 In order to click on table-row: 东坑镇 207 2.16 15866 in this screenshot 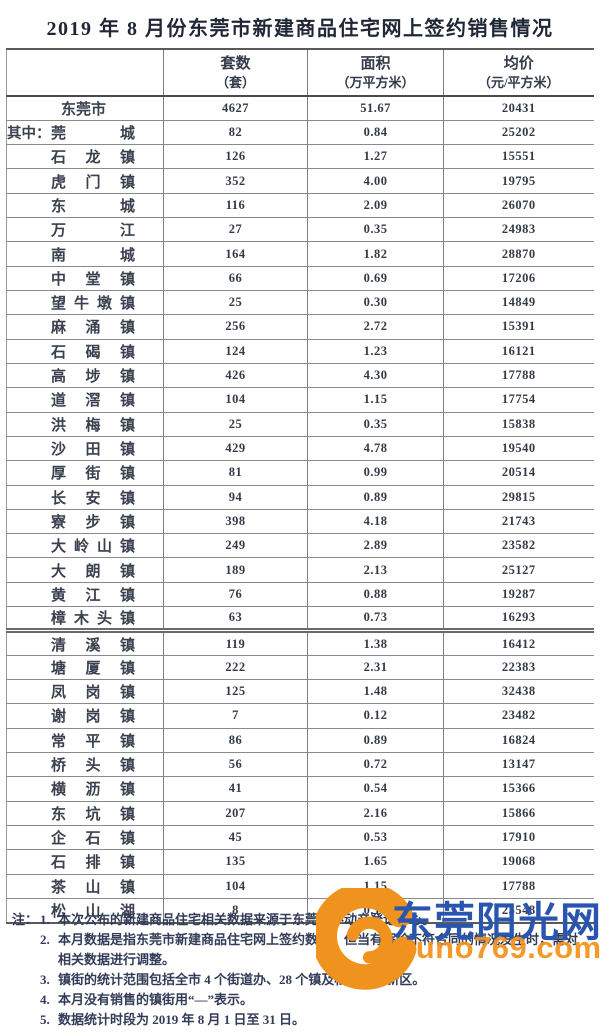, I will do `click(300, 813)`.